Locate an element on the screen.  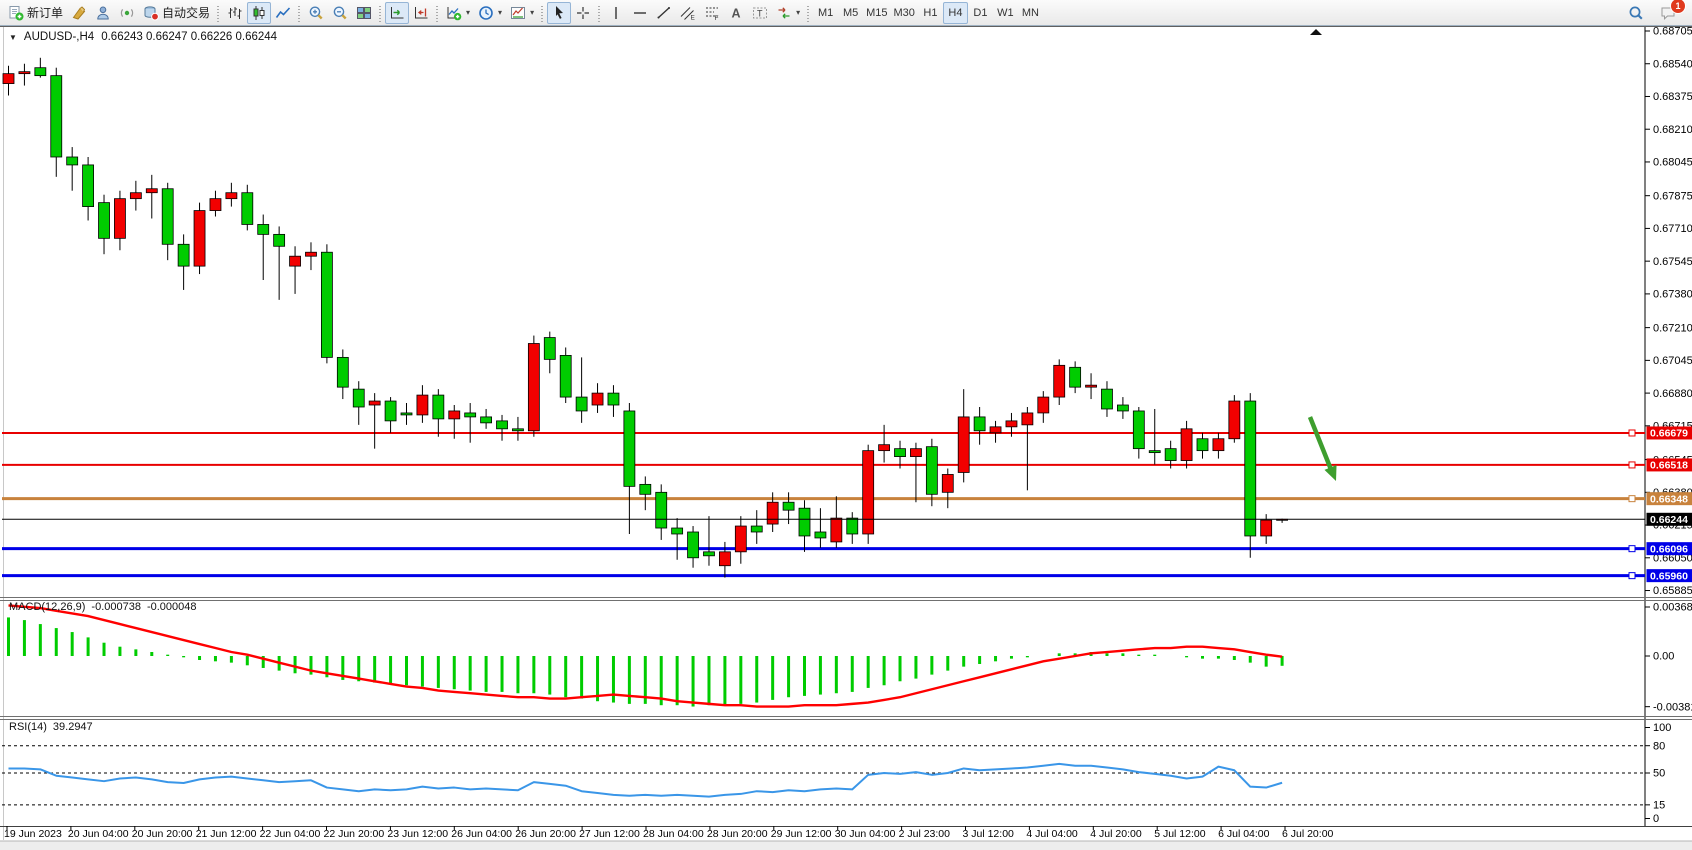
zoom-in-button is located at coordinates (316, 13).